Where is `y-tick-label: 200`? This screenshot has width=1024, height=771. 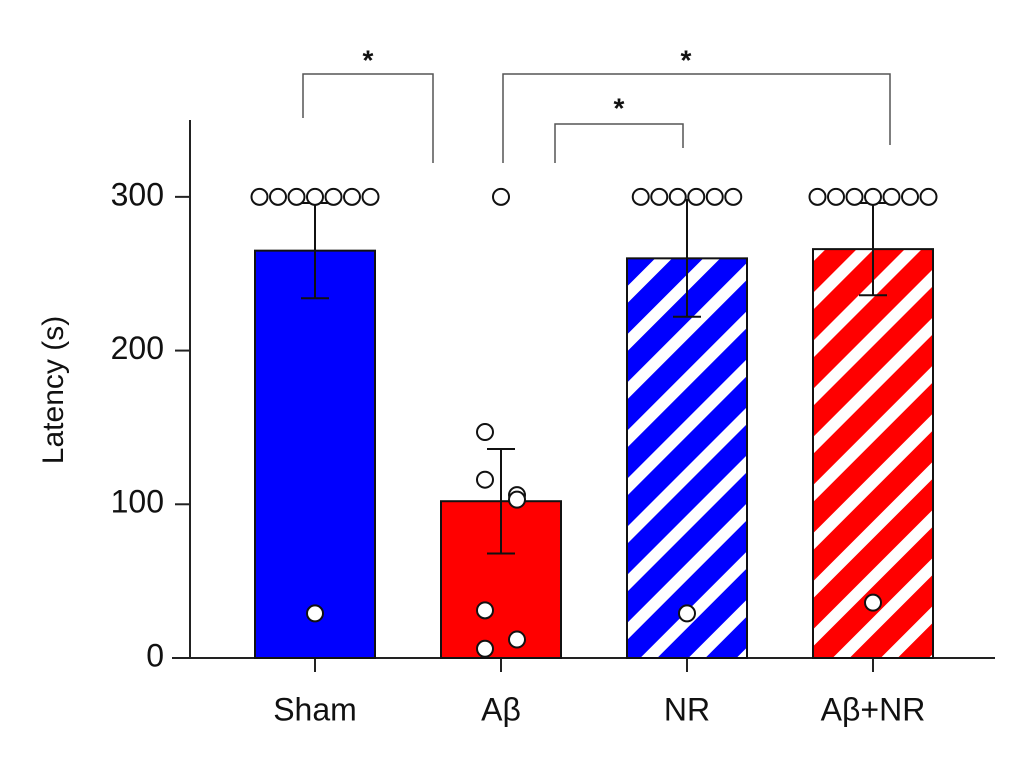
y-tick-label: 200 is located at coordinates (137, 348).